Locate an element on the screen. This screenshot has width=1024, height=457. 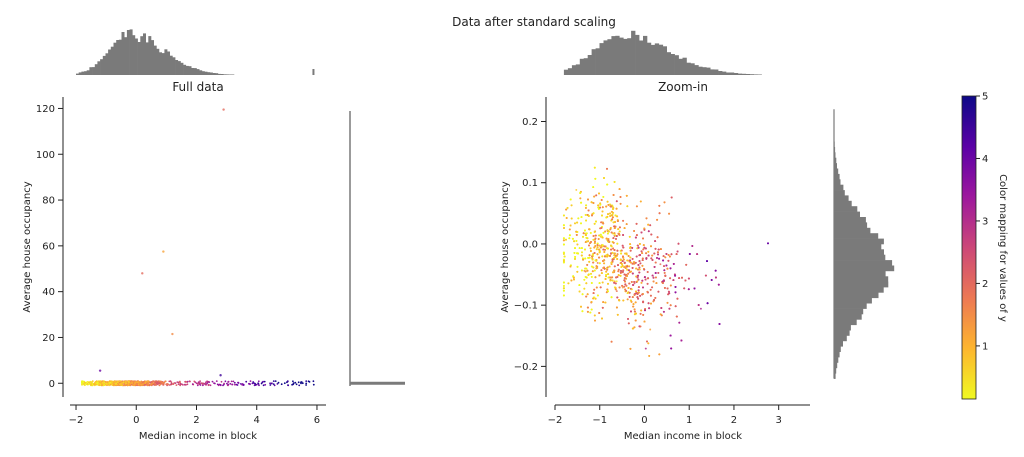
colorbar-ticks: 1 2 3 4 5 is located at coordinates (982, 222).